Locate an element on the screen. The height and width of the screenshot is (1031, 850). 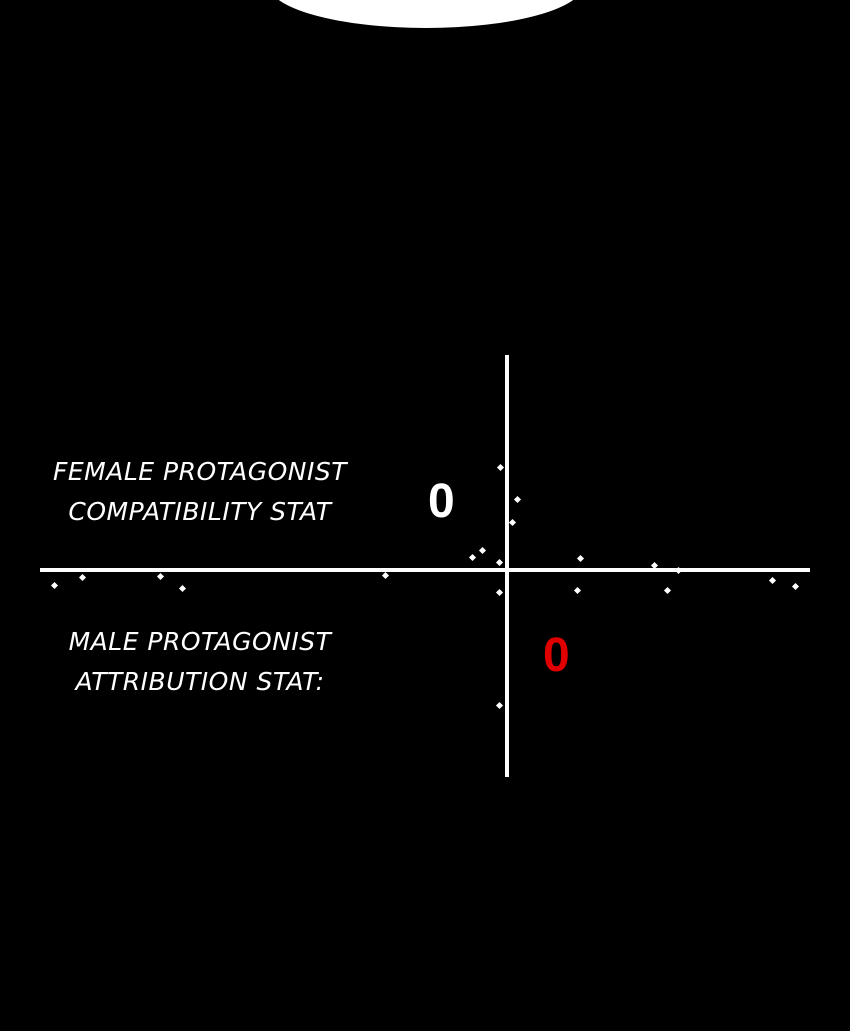
vertical-axis-line is located at coordinates (507, 566).